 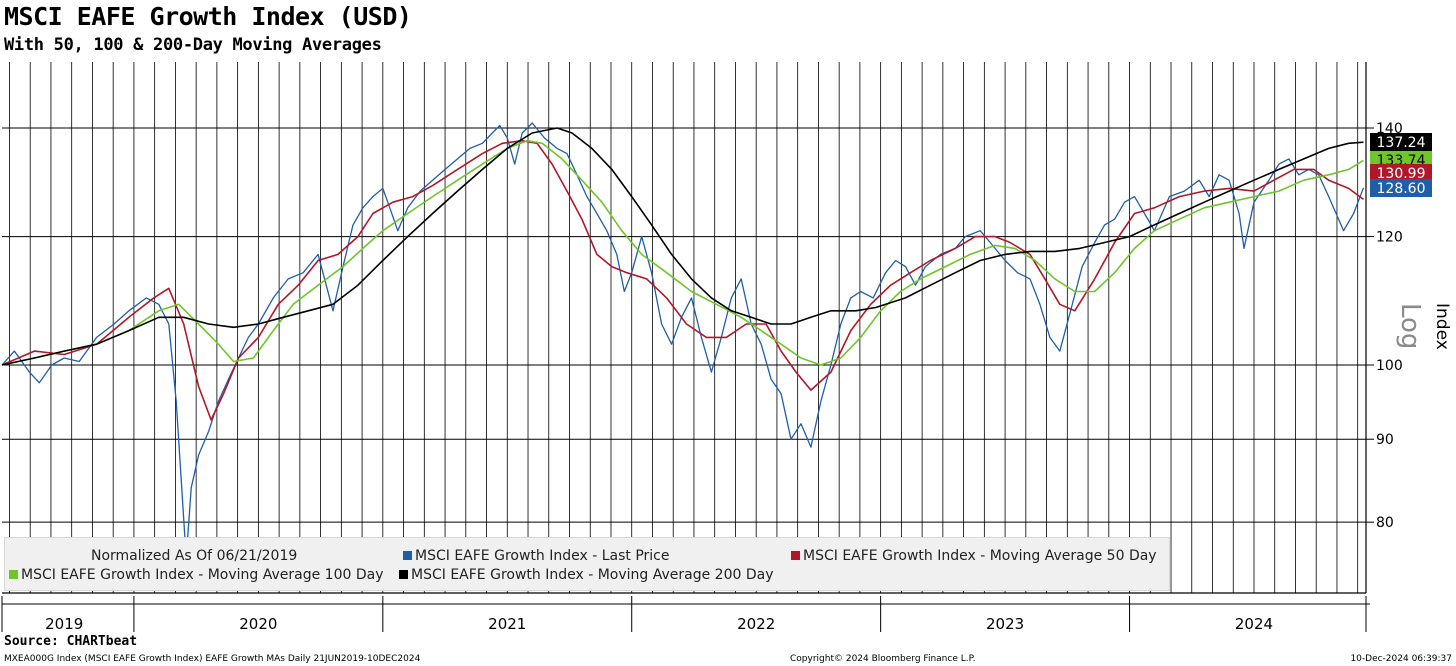 What do you see at coordinates (1385, 523) in the screenshot?
I see `y-tick-label: 80` at bounding box center [1385, 523].